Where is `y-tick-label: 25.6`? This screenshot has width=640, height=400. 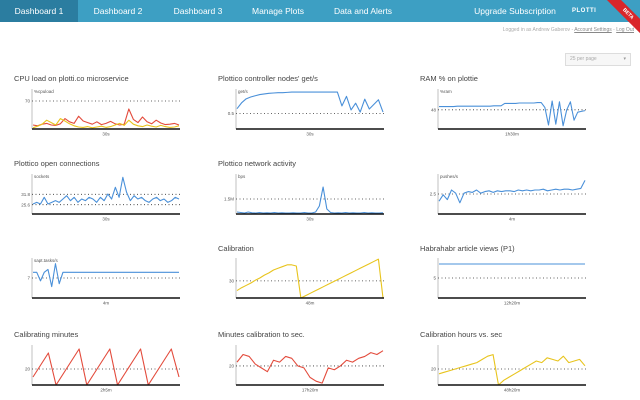
y-tick-label: 25.6 is located at coordinates (25, 204).